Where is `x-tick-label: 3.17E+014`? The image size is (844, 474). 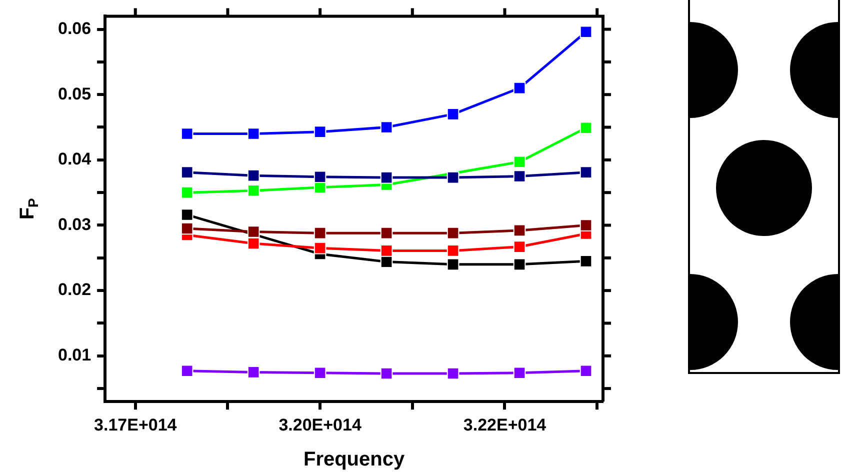 x-tick-label: 3.17E+014 is located at coordinates (136, 424).